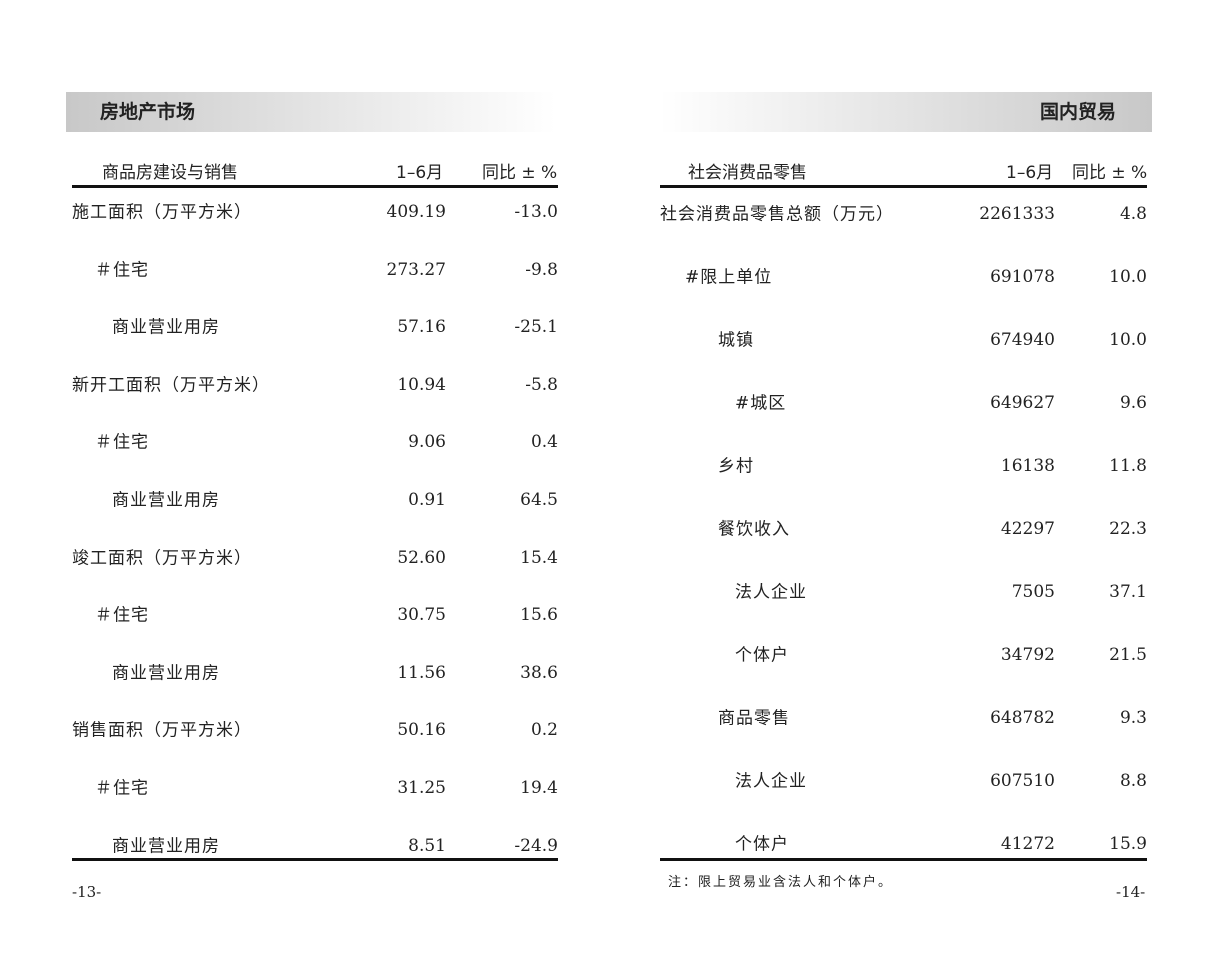 The width and height of the screenshot is (1218, 977). Describe the element at coordinates (421, 615) in the screenshot. I see `row-value: 30.75` at that location.